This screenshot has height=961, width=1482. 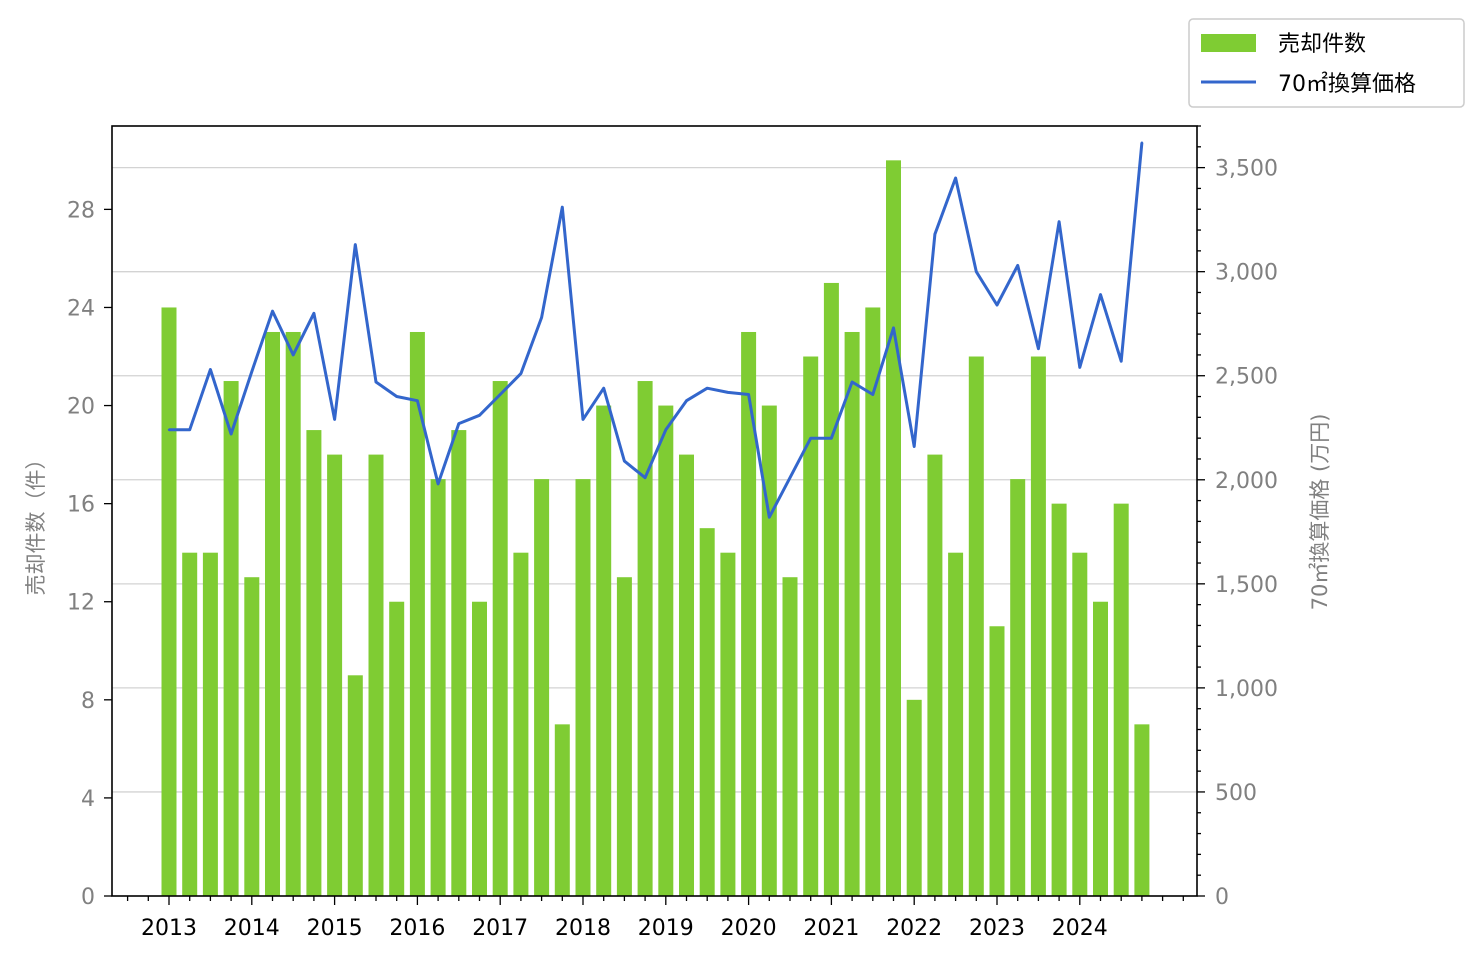 I want to click on y-left-tick-label: 24, so click(x=81, y=308).